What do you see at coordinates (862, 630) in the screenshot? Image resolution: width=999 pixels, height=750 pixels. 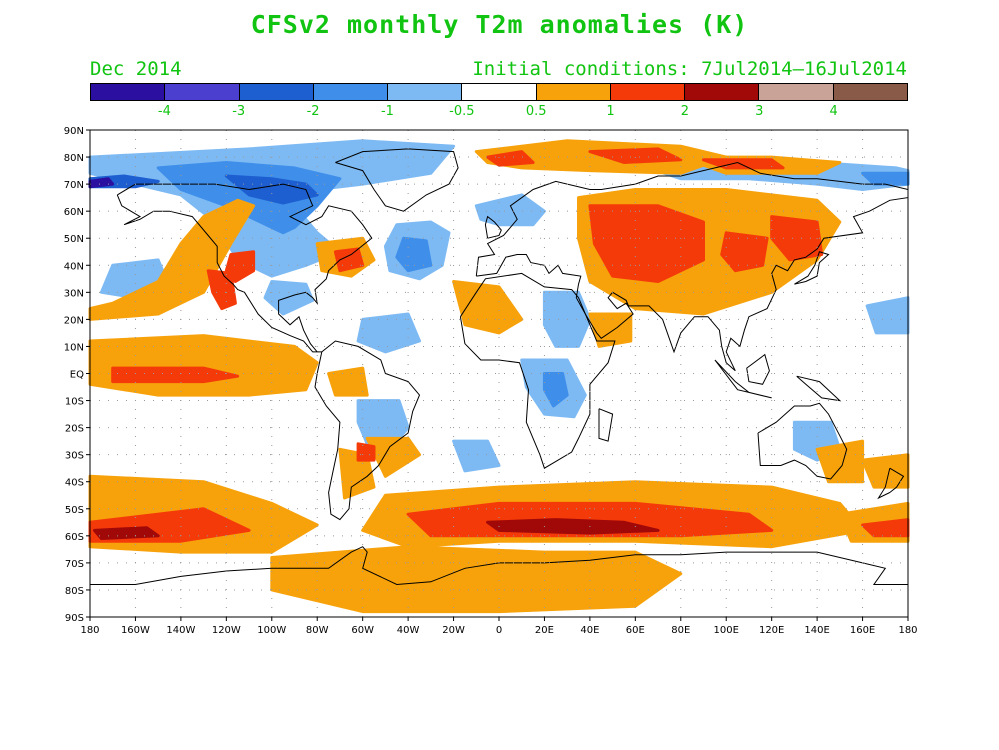 I see `lon-tick-label: 160E` at bounding box center [862, 630].